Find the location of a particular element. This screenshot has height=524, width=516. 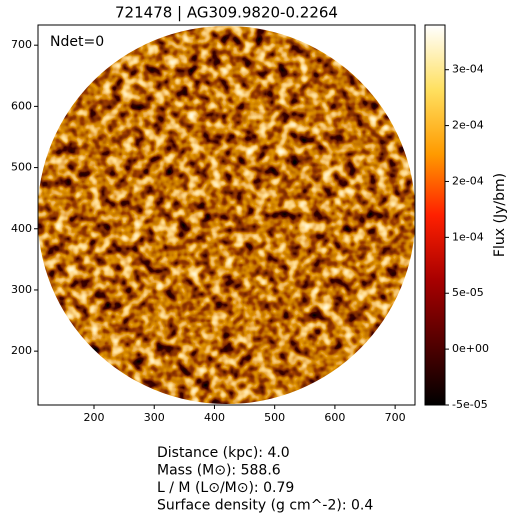

colorbar-tick-label: 1e-04 is located at coordinates (468, 236).